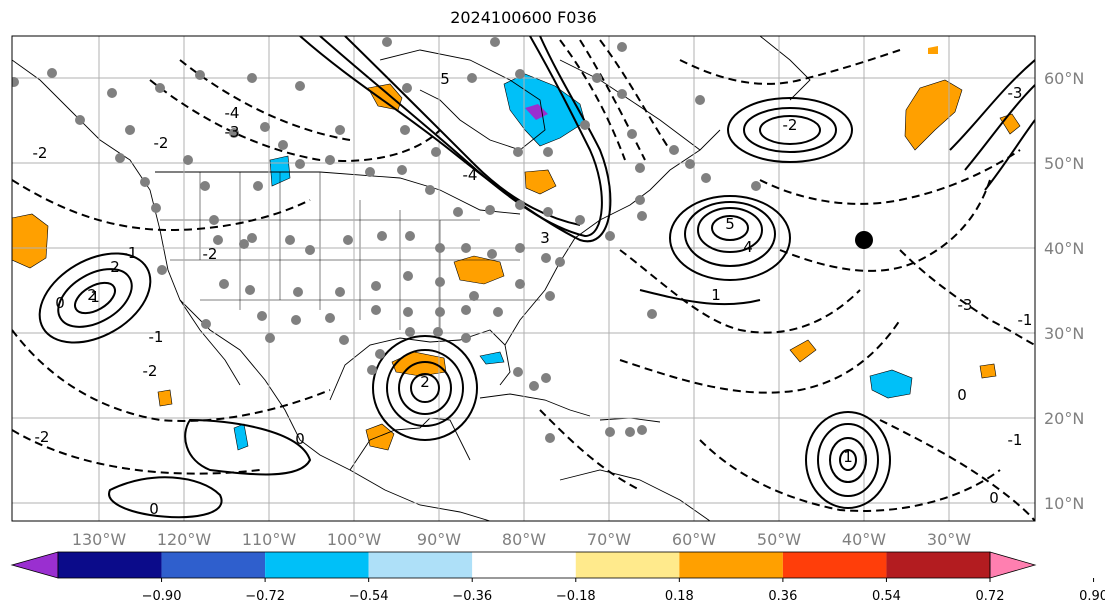 Image resolution: width=1105 pixels, height=615 pixels. I want to click on lon-tick-label: 80°W, so click(524, 539).